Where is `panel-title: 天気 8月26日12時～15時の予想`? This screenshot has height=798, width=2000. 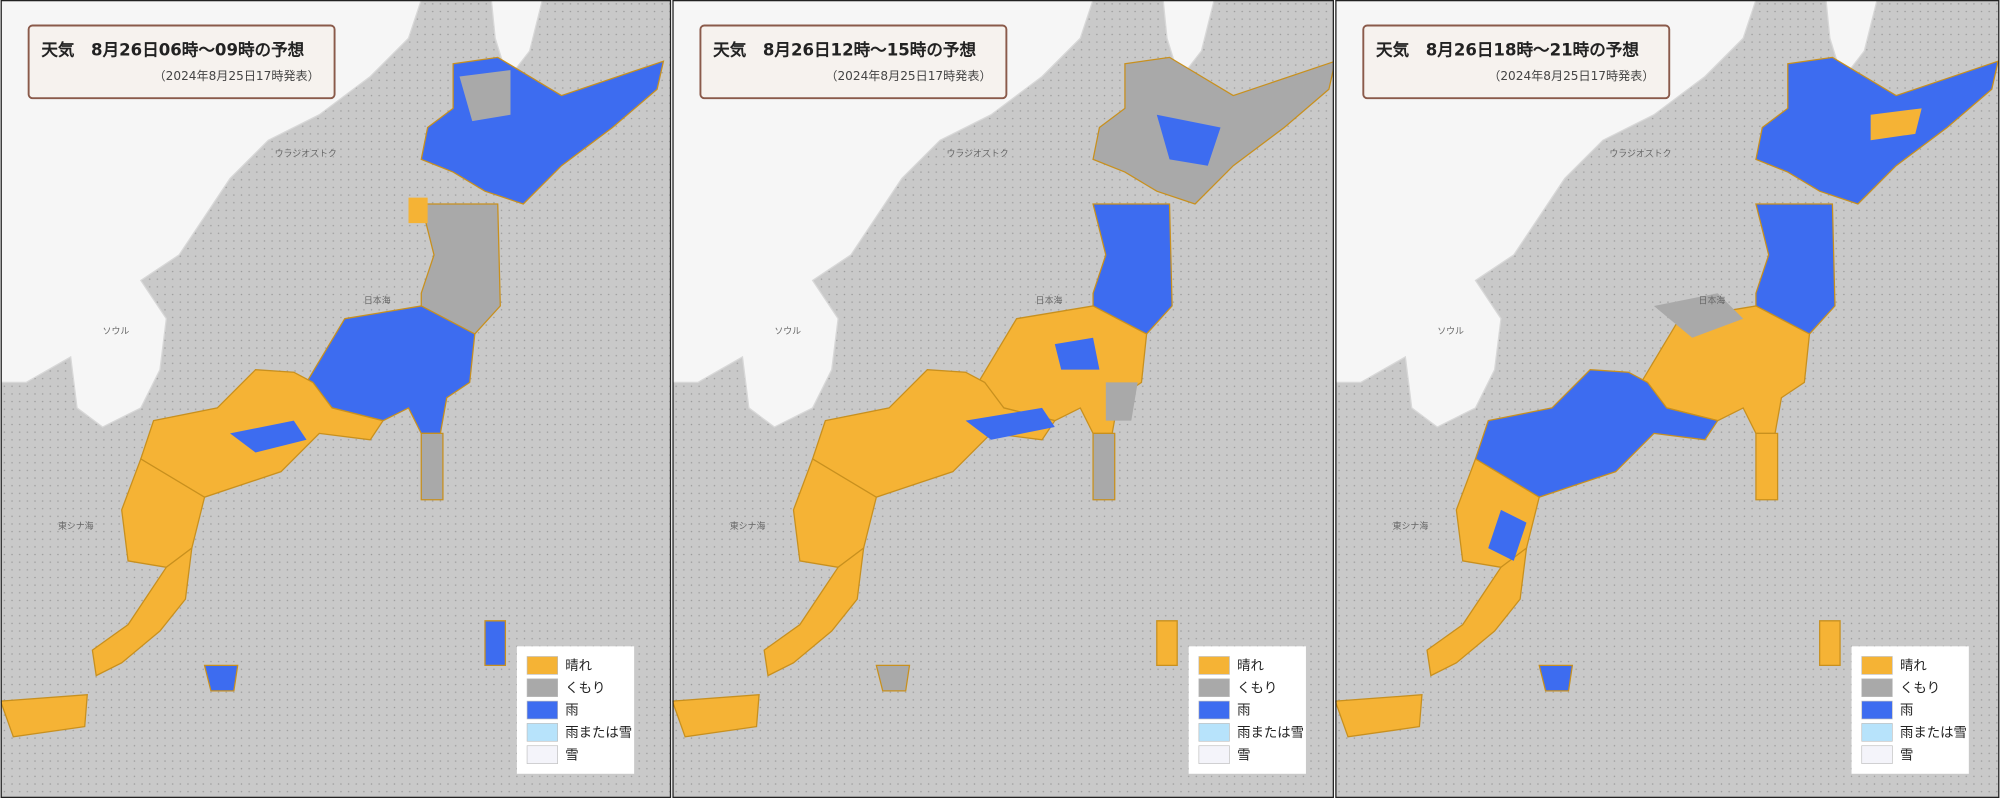 panel-title: 天気 8月26日12時～15時の予想 is located at coordinates (844, 49).